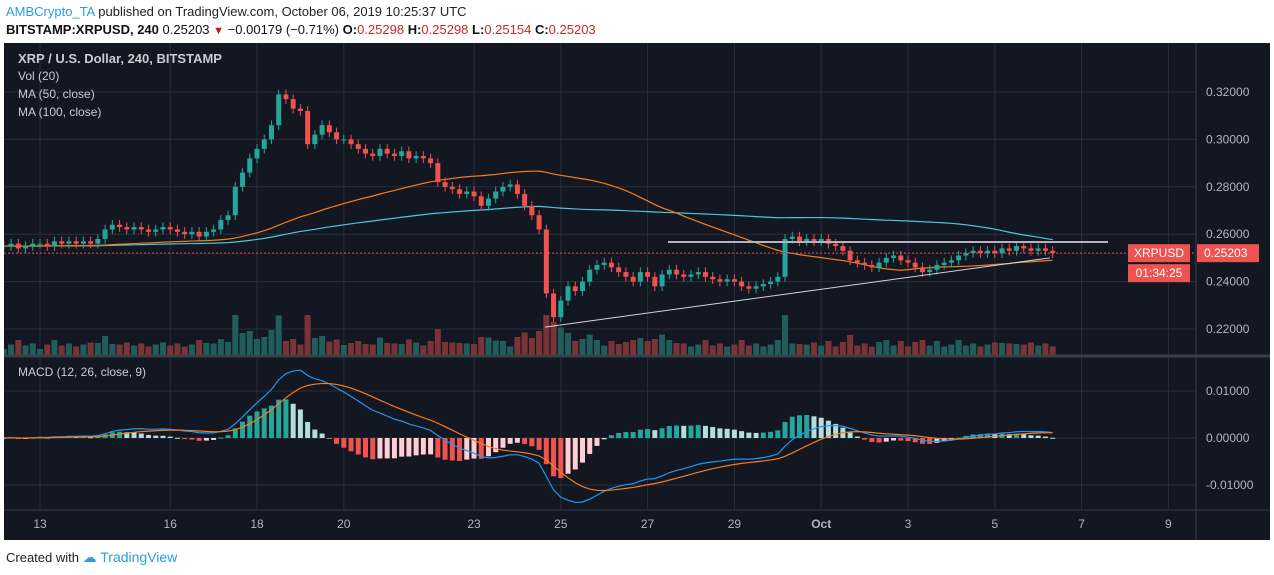 The width and height of the screenshot is (1274, 575). What do you see at coordinates (50, 11) in the screenshot?
I see `author-link: AMBCrypto_TA` at bounding box center [50, 11].